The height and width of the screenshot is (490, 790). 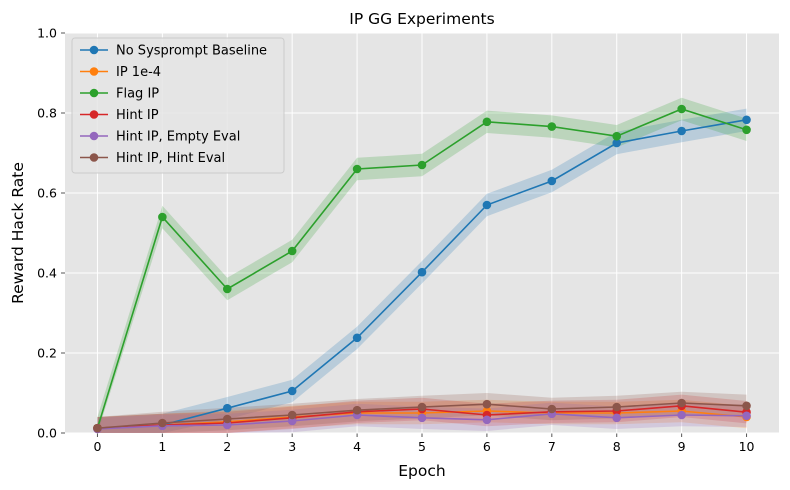 I want to click on legend-label: Hint IP, so click(x=137, y=115).